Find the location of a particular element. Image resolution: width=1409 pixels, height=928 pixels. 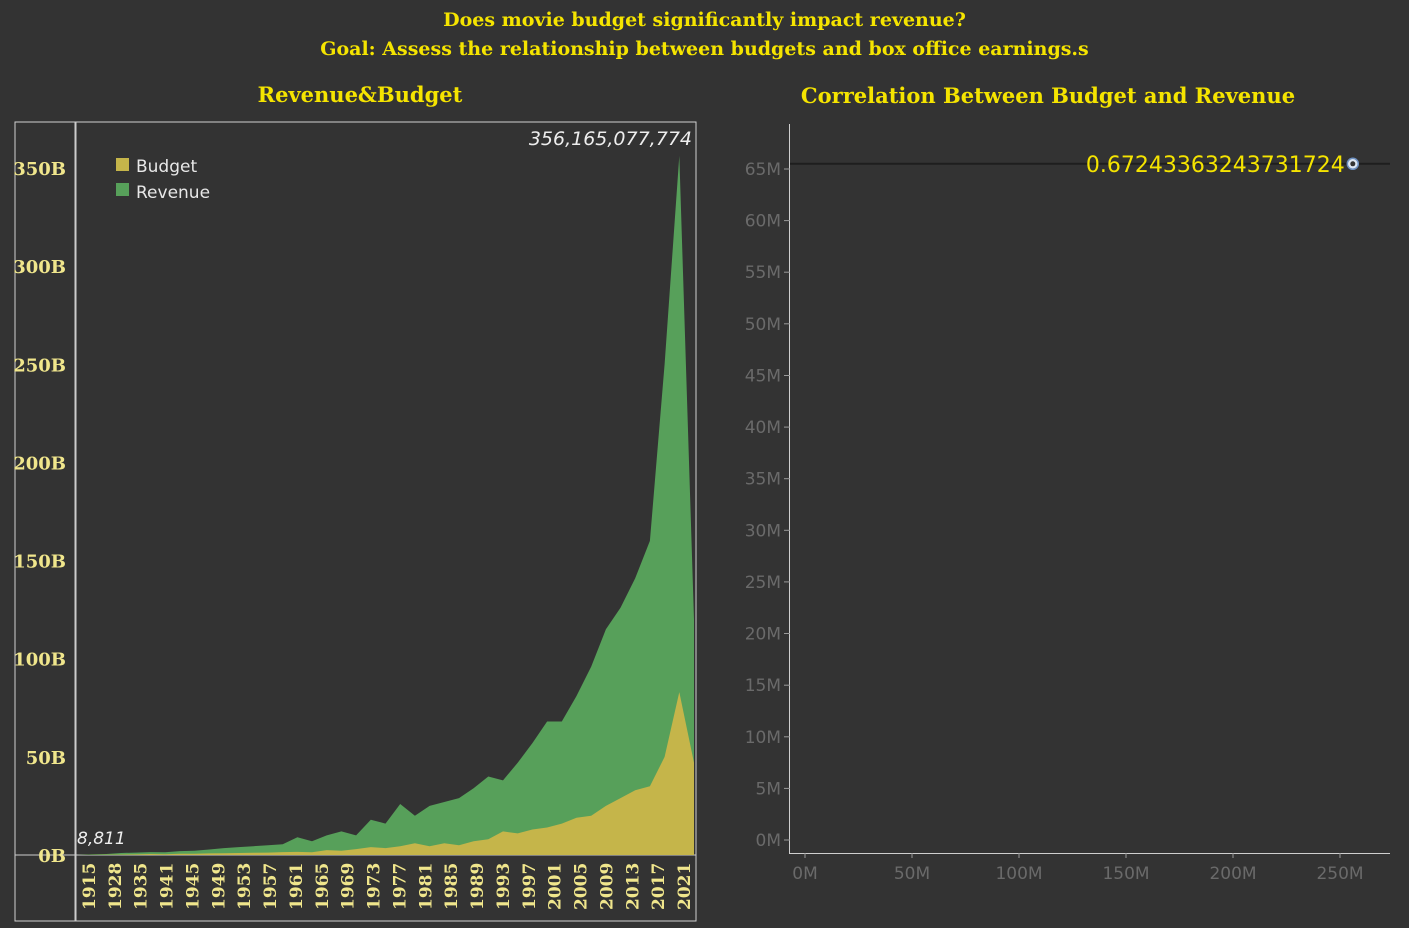

x-tick-label: 2005 is located at coordinates (582, 886).